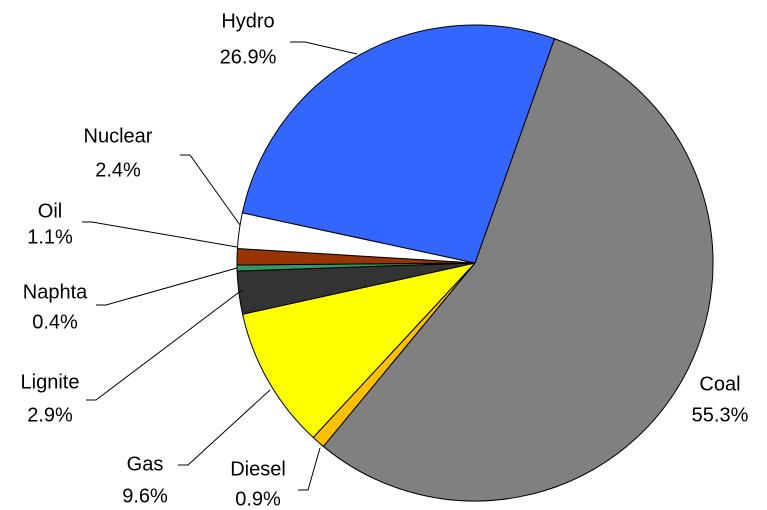  I want to click on pie-slice, so click(359, 350).